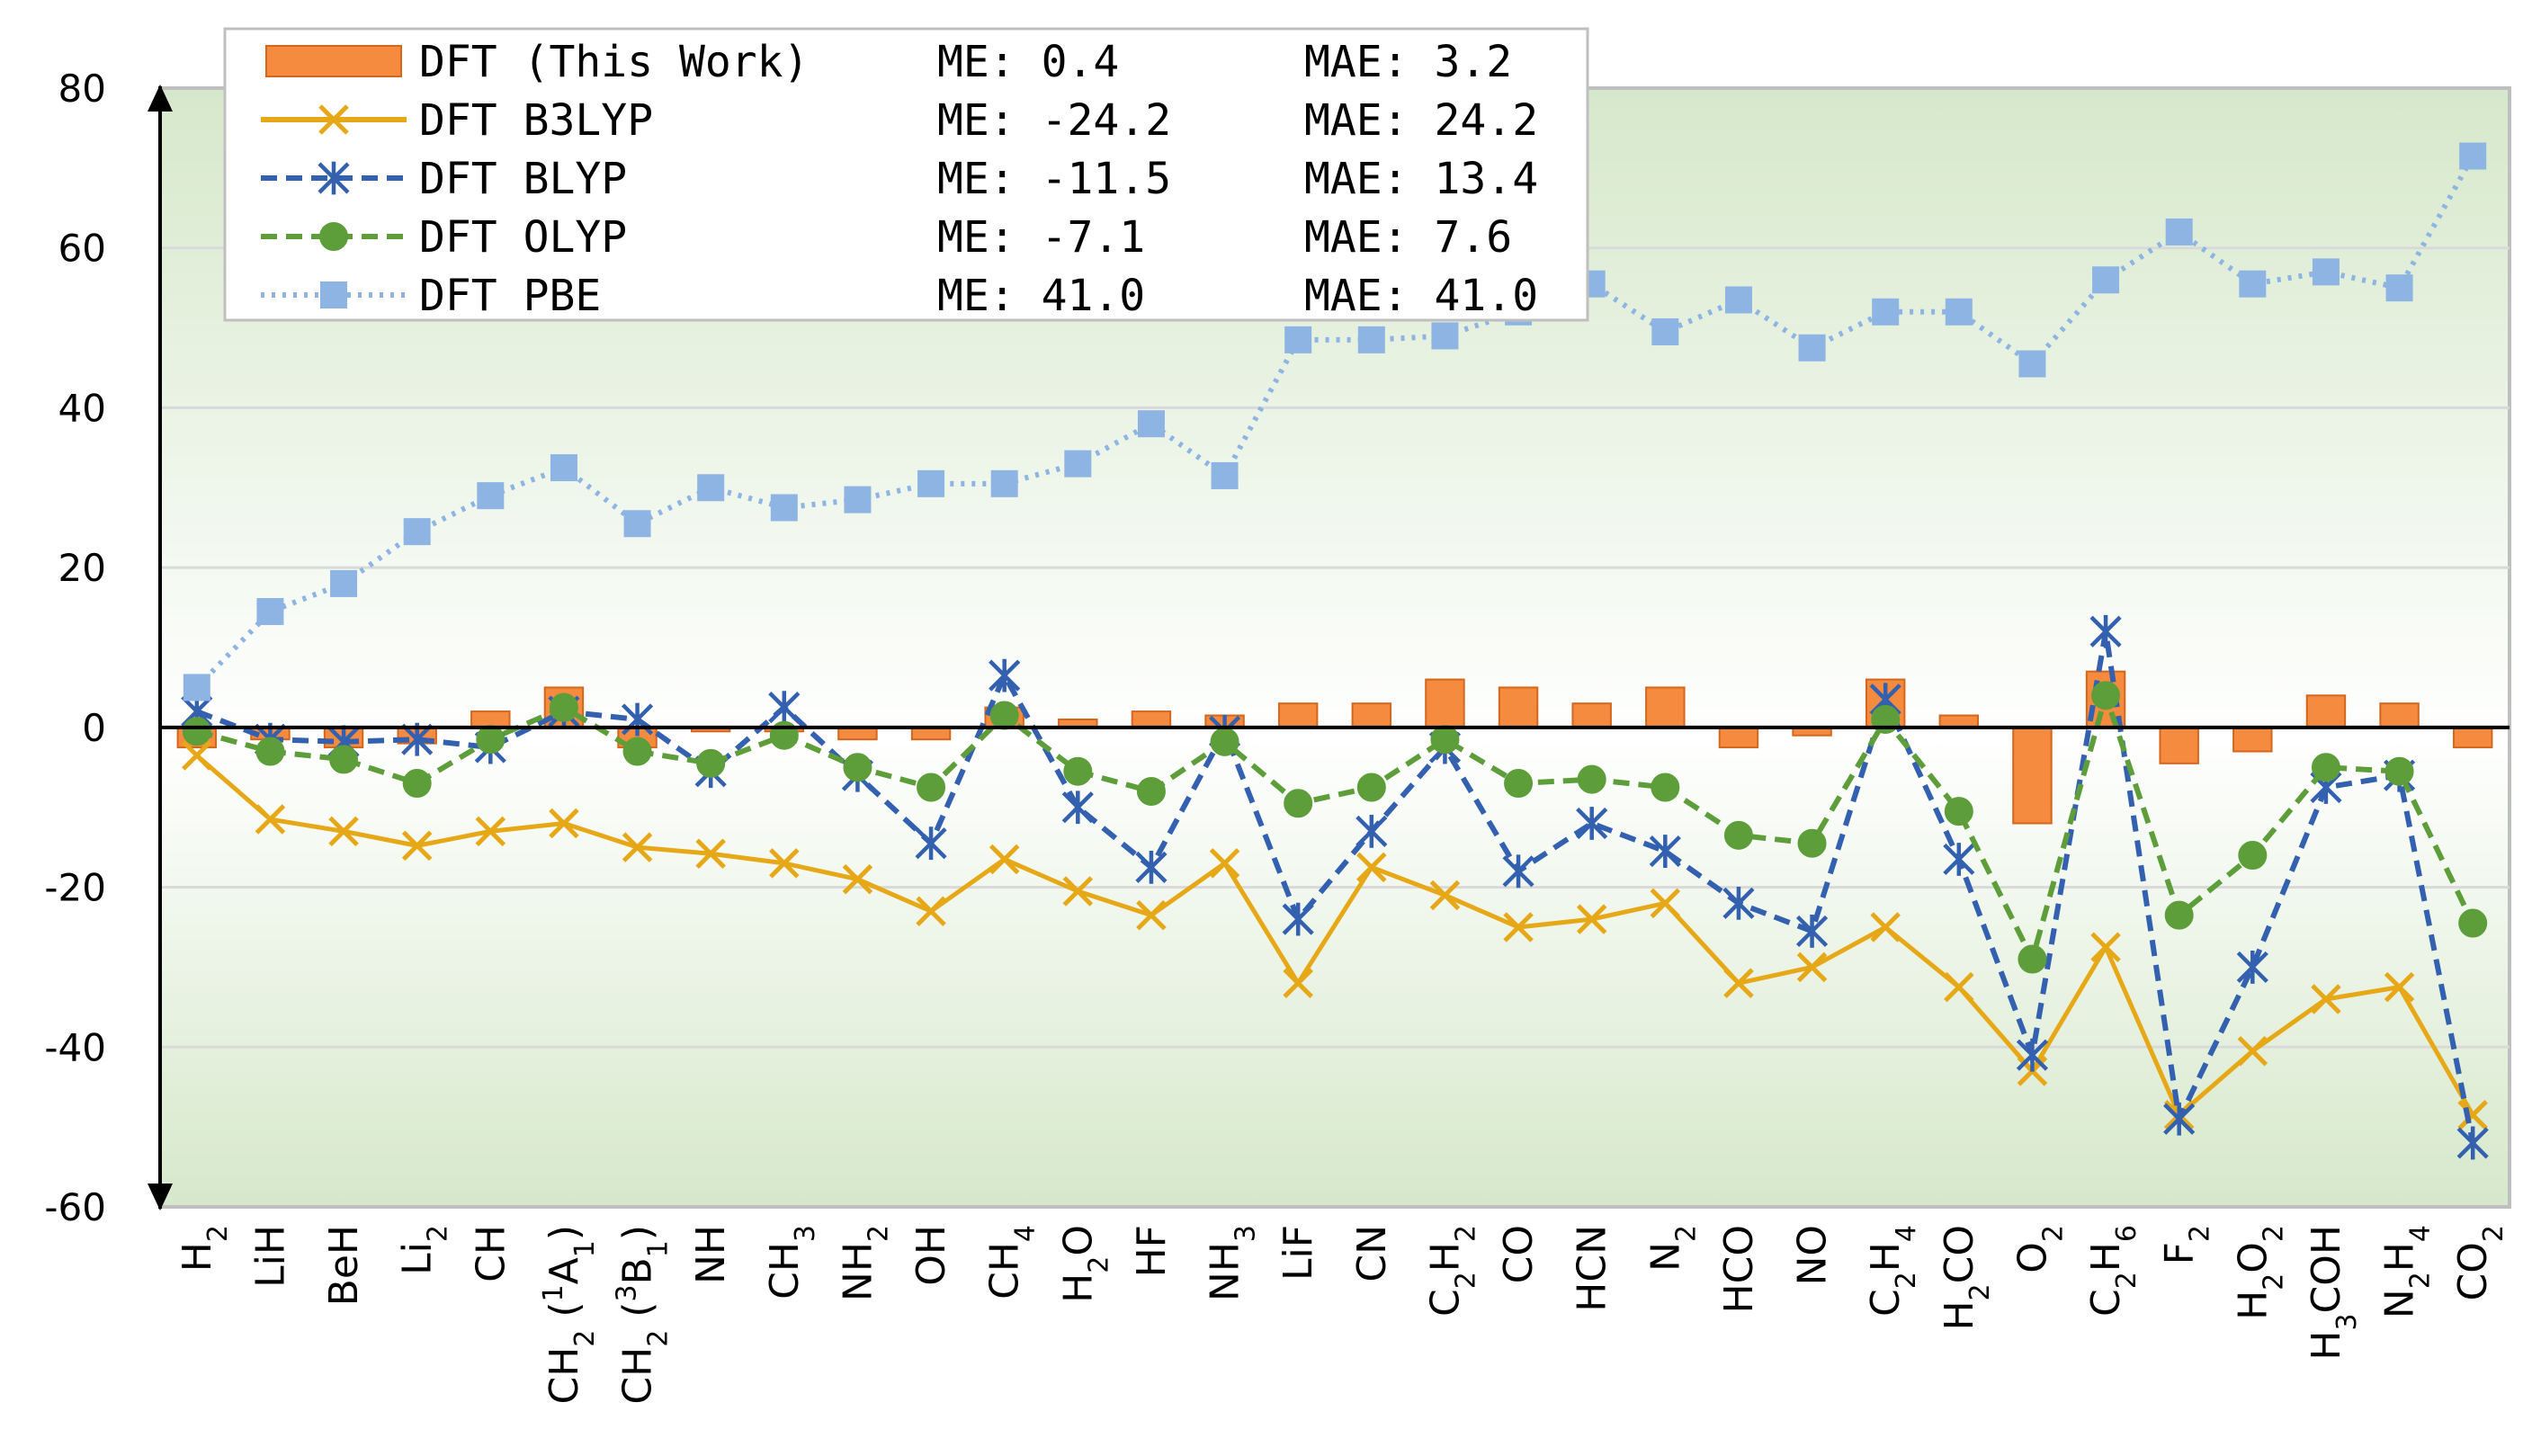 Image resolution: width=2541 pixels, height=1456 pixels. What do you see at coordinates (2400, 1304) in the screenshot?
I see `tick-text-part: N` at bounding box center [2400, 1304].